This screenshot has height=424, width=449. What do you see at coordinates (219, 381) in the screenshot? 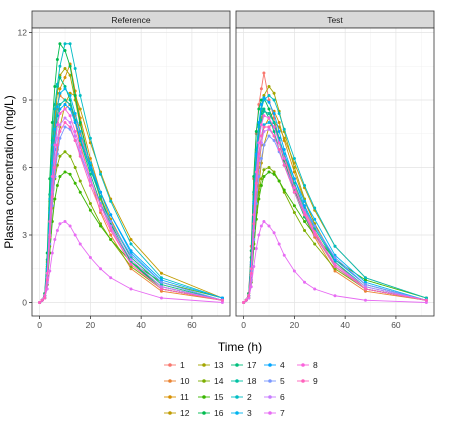
I see `legend-label: 14` at bounding box center [219, 381].